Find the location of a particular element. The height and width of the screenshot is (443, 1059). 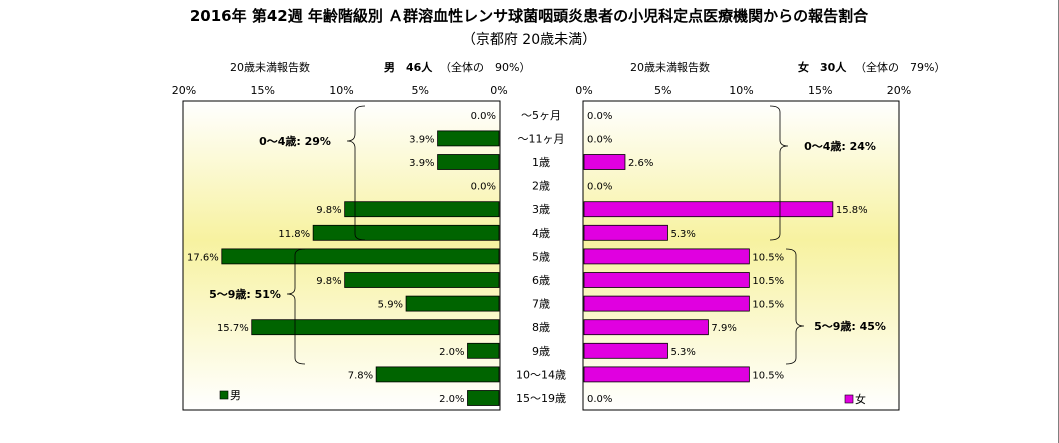

female-tick-label: 15% is located at coordinates (820, 90).